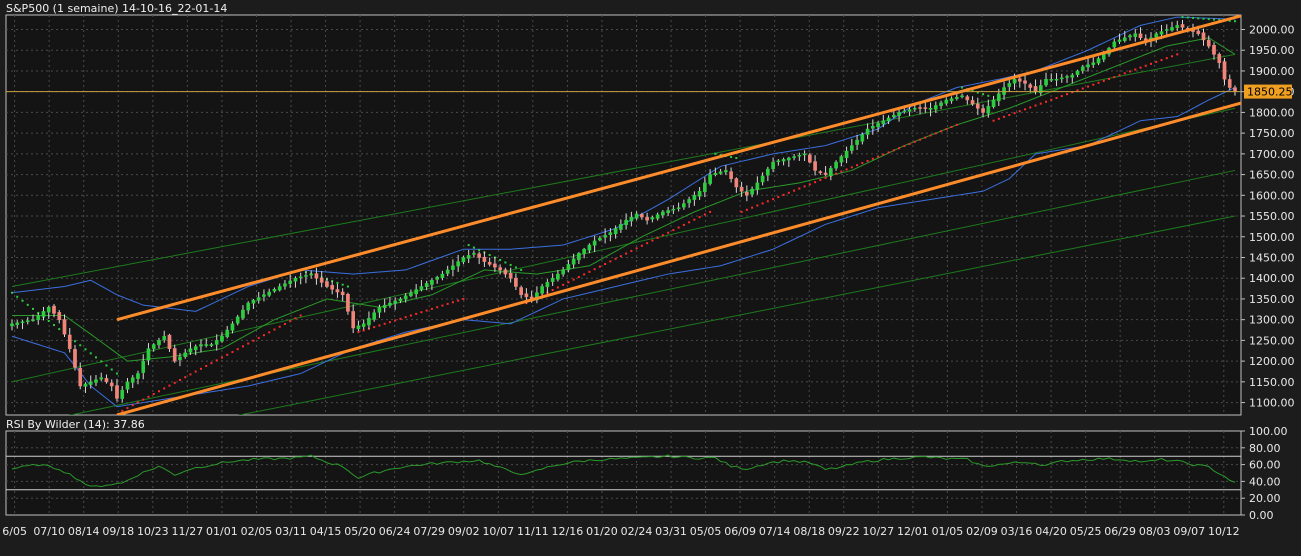 The height and width of the screenshot is (556, 1301). What do you see at coordinates (1272, 299) in the screenshot?
I see `y-tick-label: 1350.00` at bounding box center [1272, 299].